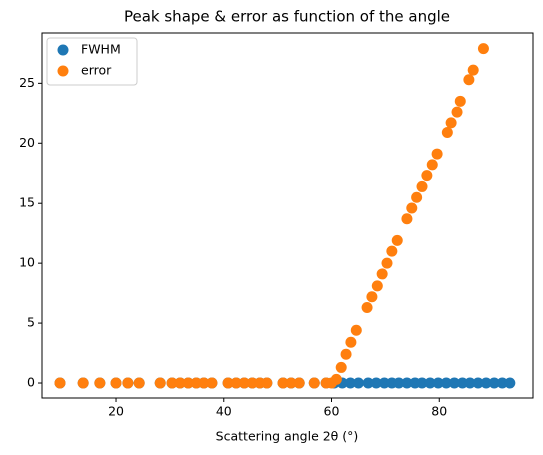 The height and width of the screenshot is (455, 543). What do you see at coordinates (27, 262) in the screenshot?
I see `y-tick-label: 10` at bounding box center [27, 262].